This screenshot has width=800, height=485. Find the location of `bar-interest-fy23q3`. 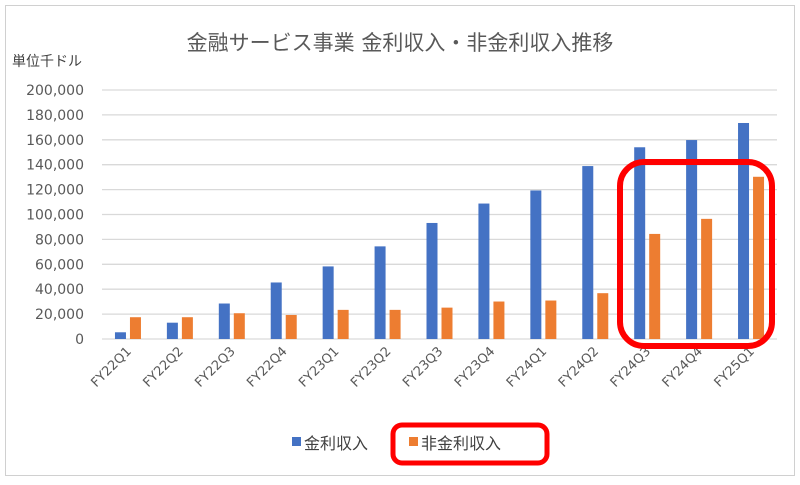

bar-interest-fy23q3 is located at coordinates (432, 280).